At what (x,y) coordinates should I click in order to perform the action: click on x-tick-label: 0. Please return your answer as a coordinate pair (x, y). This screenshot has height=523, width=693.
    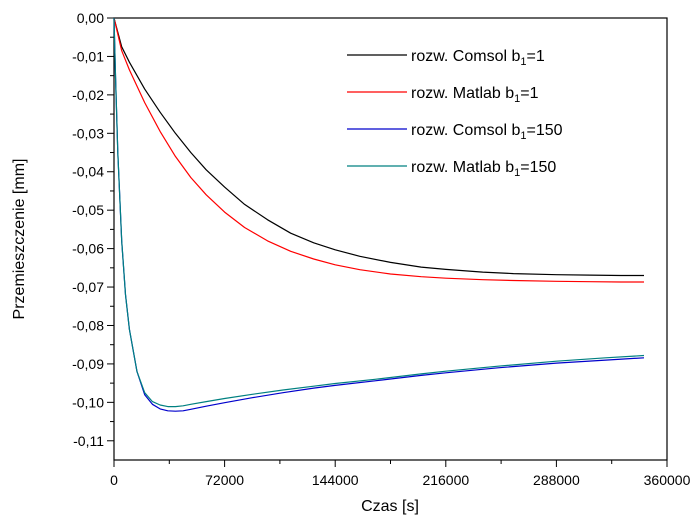
    Looking at the image, I should click on (114, 480).